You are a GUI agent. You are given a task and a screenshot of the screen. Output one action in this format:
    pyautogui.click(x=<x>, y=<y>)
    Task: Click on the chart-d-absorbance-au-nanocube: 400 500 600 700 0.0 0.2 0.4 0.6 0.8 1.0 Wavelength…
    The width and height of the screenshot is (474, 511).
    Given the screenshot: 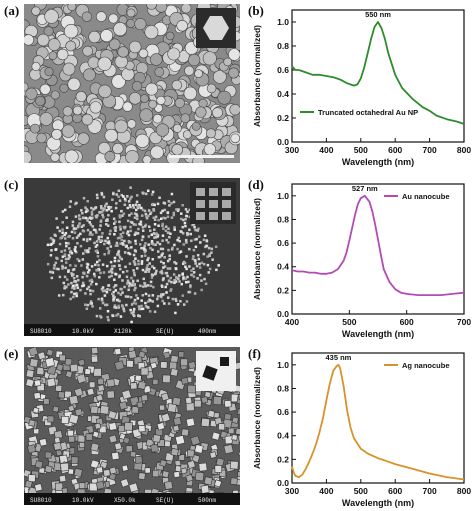 What is the action you would take?
    pyautogui.click(x=361, y=261)
    